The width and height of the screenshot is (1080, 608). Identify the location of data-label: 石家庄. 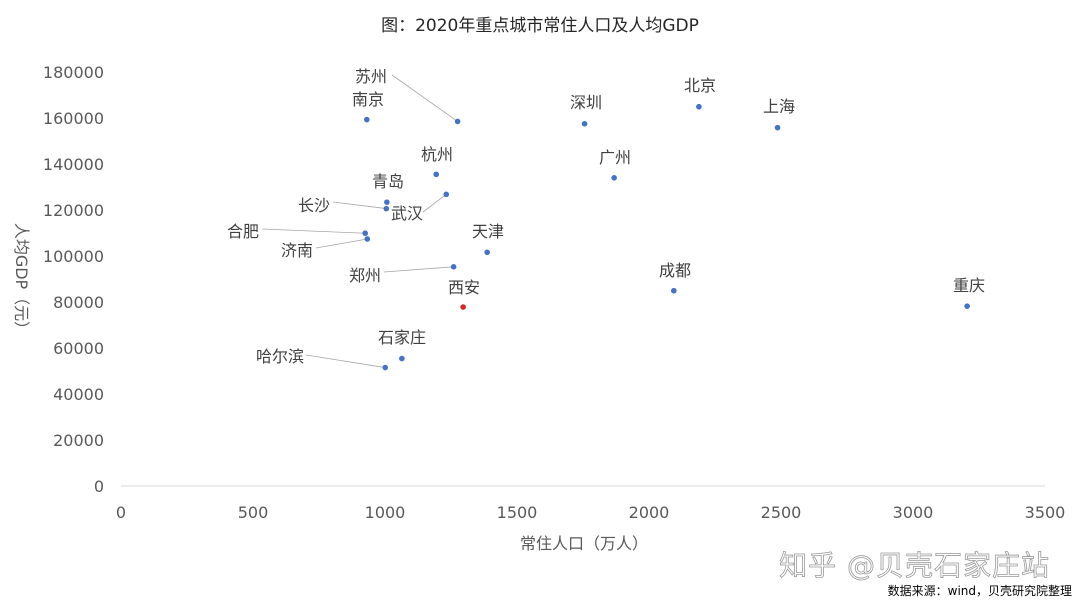
(402, 337).